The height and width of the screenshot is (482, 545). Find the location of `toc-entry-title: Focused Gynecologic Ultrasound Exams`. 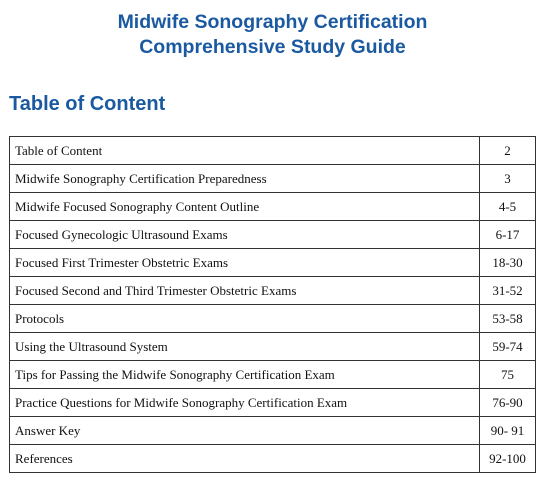

toc-entry-title: Focused Gynecologic Ultrasound Exams is located at coordinates (244, 234).